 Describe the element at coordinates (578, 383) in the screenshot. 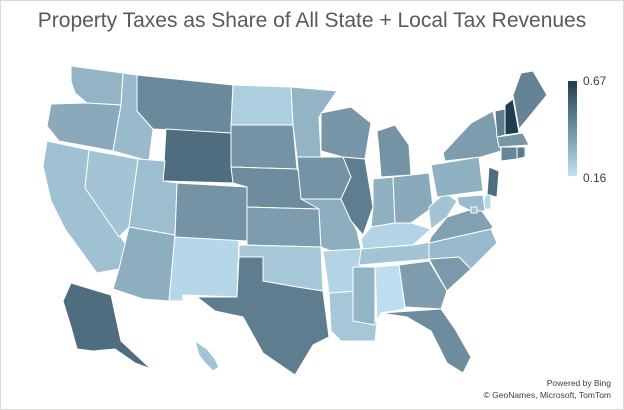

I see `credit-powered-by: Powered by Bing` at that location.